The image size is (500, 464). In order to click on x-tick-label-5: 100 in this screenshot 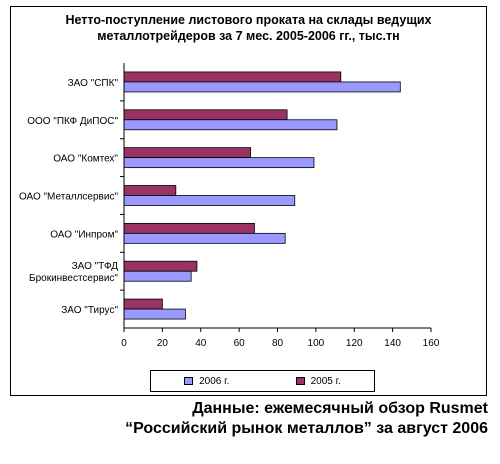, I will do `click(316, 343)`.